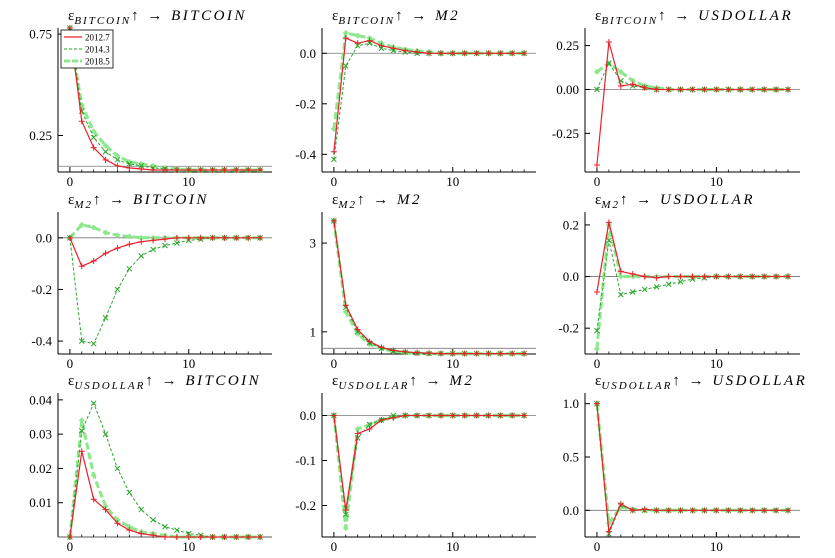 This screenshot has height=558, width=835. I want to click on legend-label: 2018.5, so click(97, 62).